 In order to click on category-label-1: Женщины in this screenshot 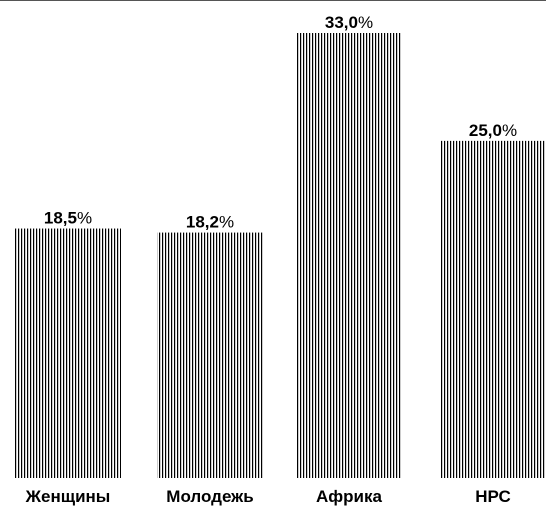, I will do `click(68, 496)`.